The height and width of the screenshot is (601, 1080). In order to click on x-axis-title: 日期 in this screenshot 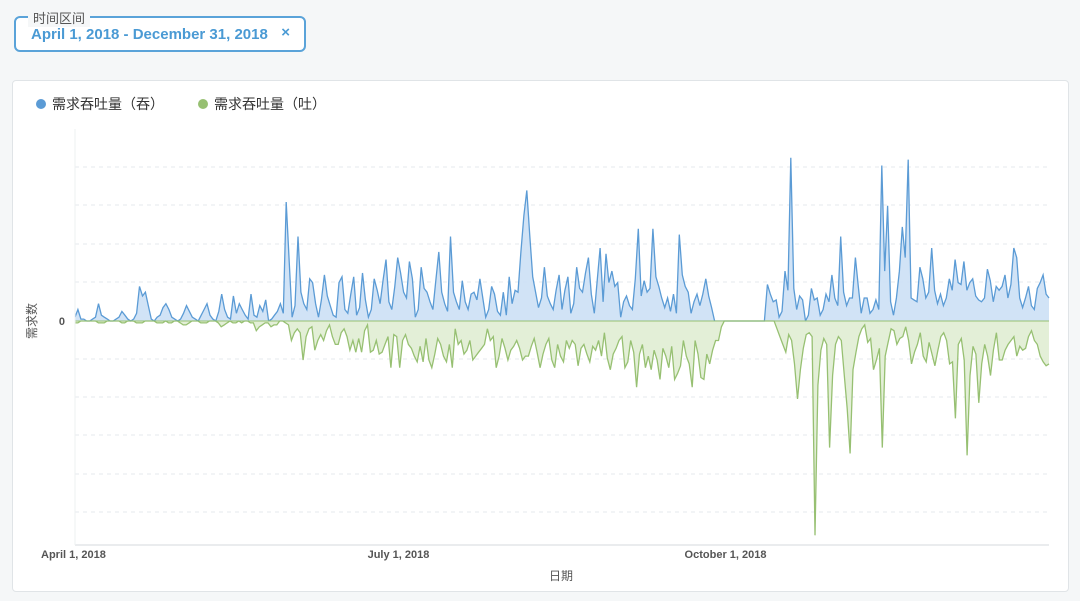, I will do `click(561, 576)`.